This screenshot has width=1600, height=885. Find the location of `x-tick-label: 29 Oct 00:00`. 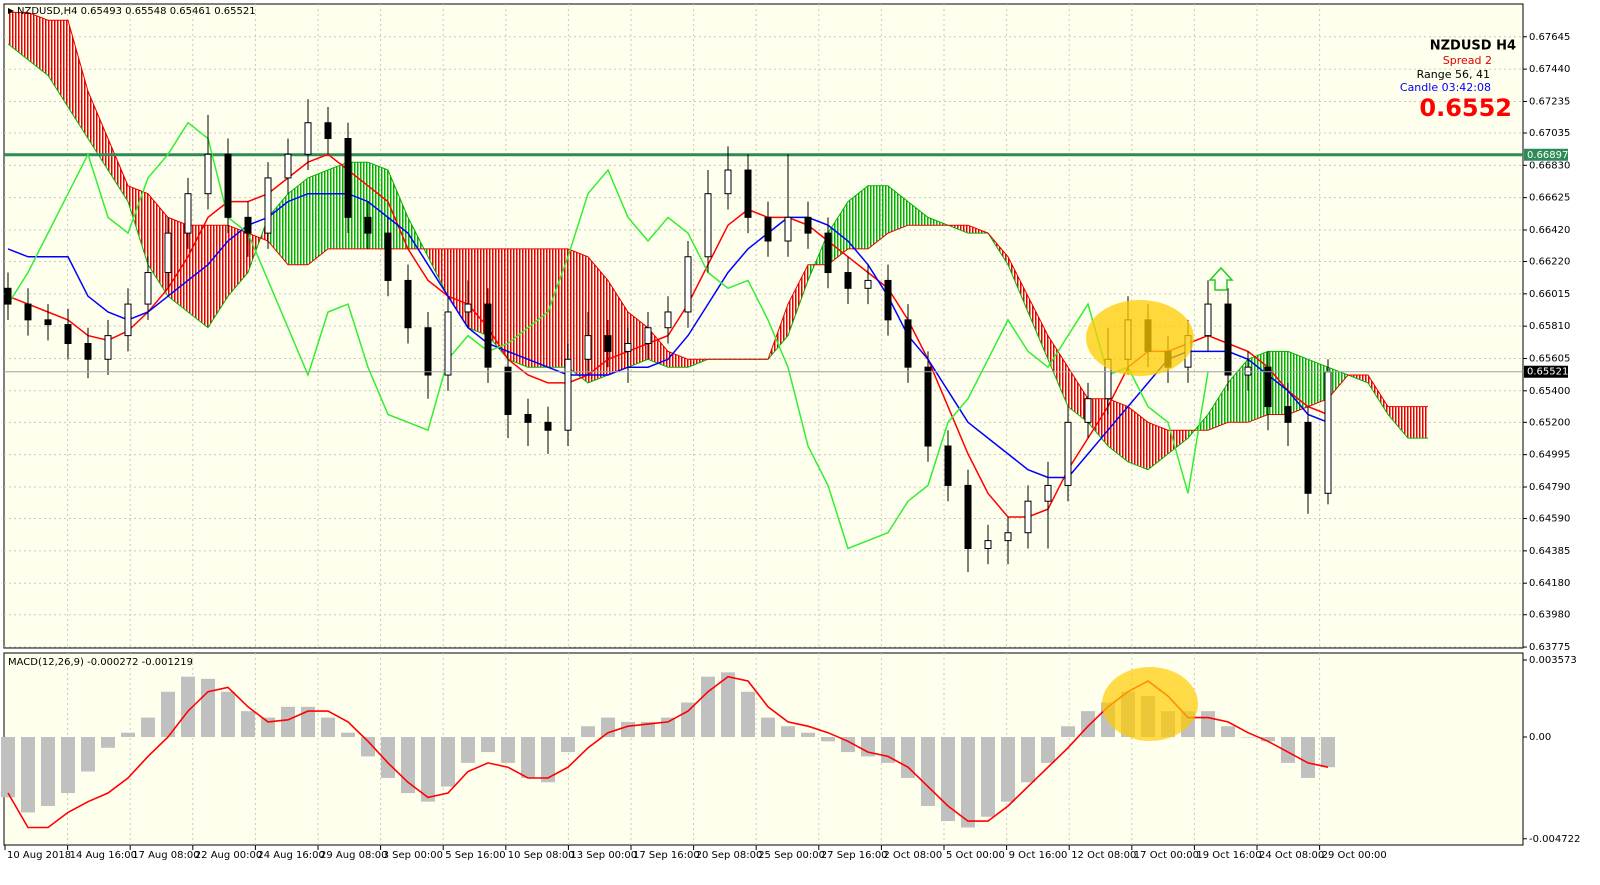

x-tick-label: 29 Oct 00:00 is located at coordinates (1354, 855).